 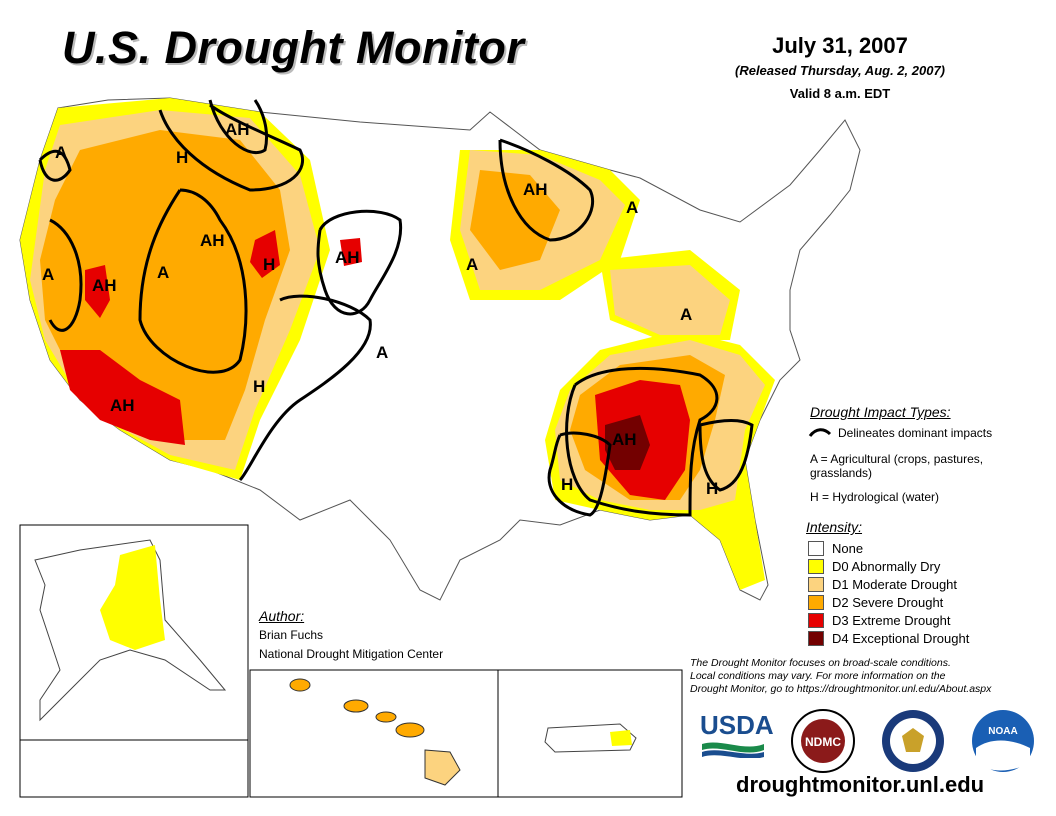 I want to click on legend-item-d1: D1 Moderate Drought, so click(x=882, y=584).